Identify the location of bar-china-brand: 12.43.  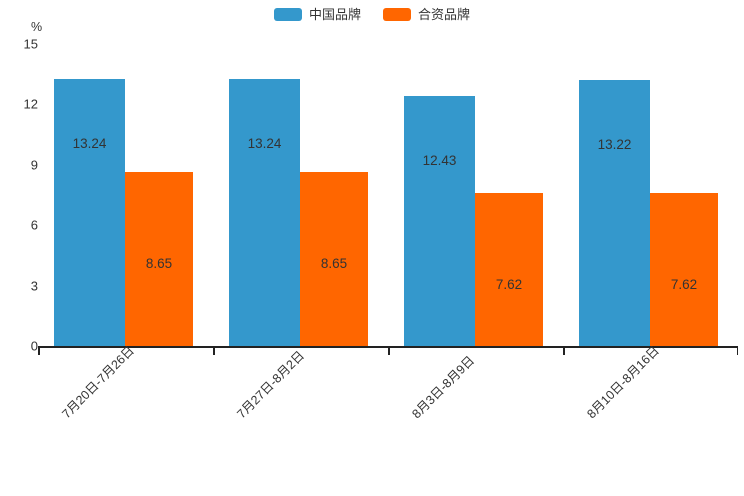
(439, 220).